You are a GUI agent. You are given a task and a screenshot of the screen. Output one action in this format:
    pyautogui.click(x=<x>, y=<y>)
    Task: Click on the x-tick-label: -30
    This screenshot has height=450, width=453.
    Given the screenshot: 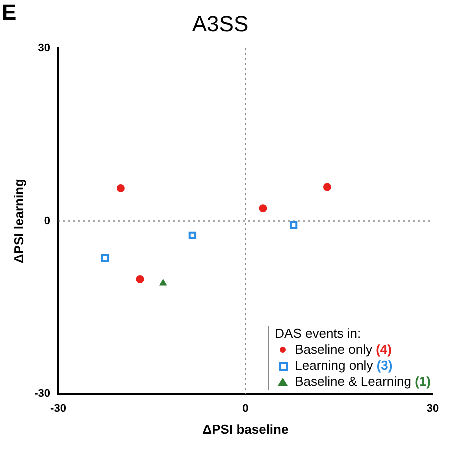 What is the action you would take?
    pyautogui.click(x=58, y=408)
    